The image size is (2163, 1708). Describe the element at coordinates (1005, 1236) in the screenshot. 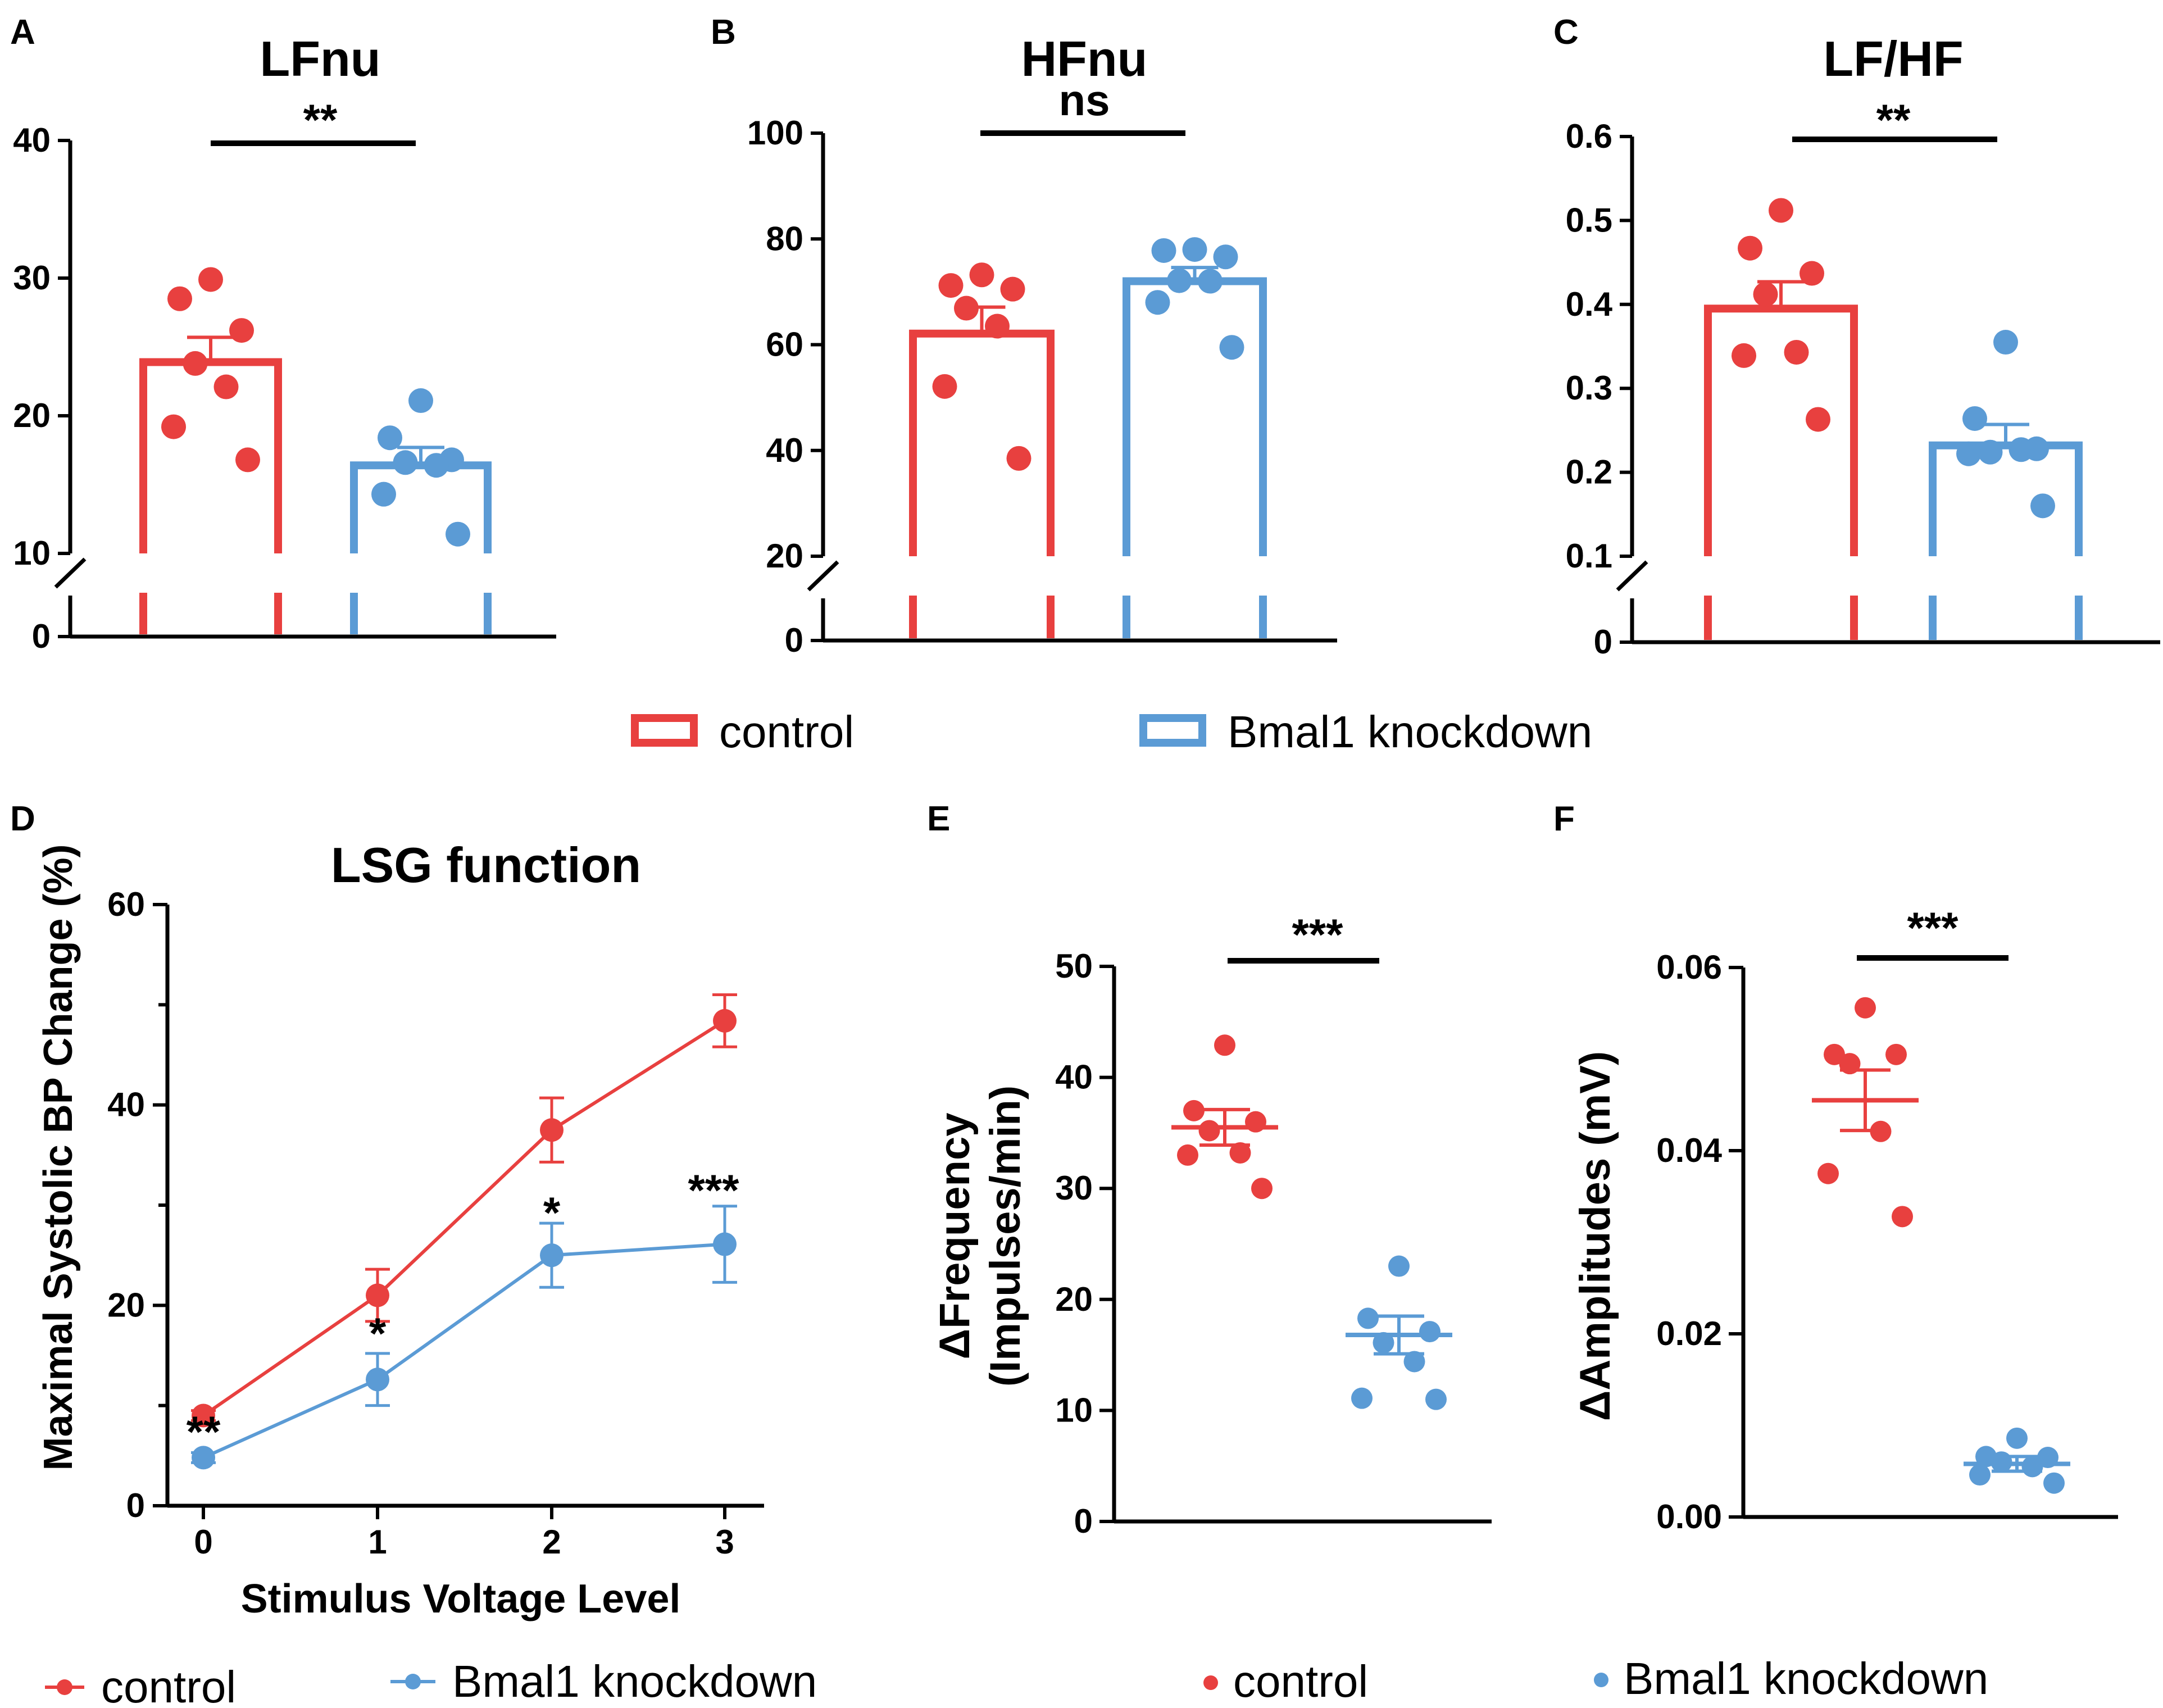

I see `y-axis-label-e-line2: (Impulses/min)` at that location.